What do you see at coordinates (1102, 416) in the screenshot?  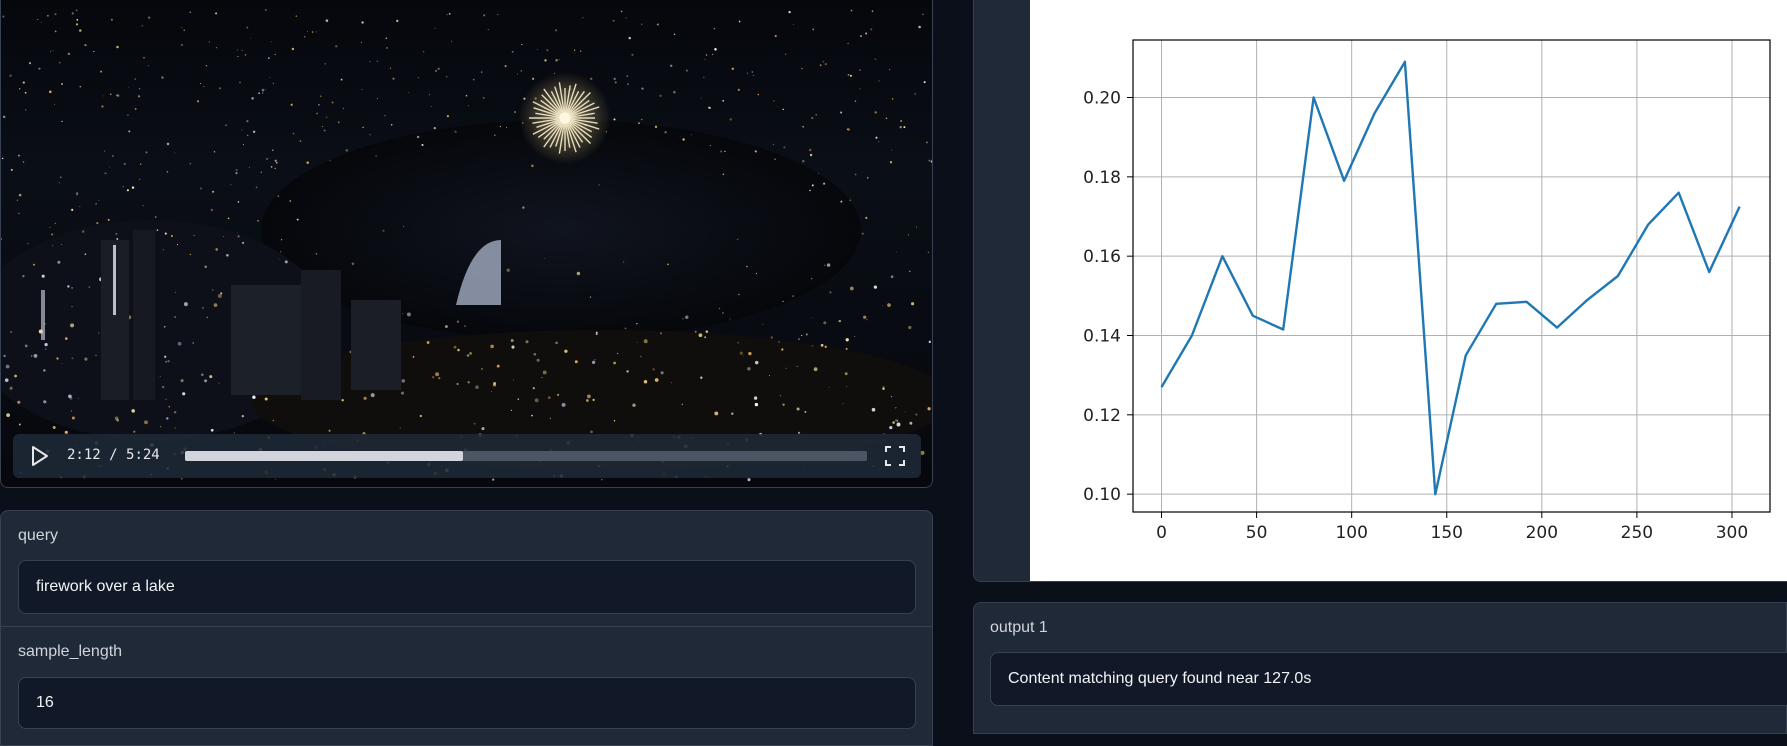 I see `y-tick-label: 0.12` at bounding box center [1102, 416].